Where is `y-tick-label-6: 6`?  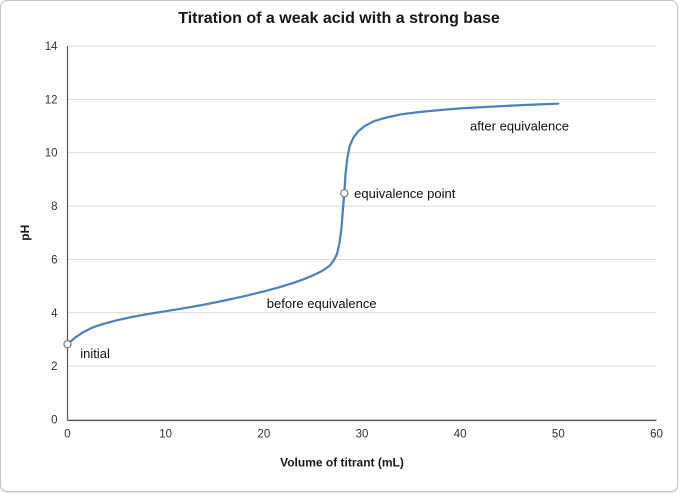 y-tick-label-6: 6 is located at coordinates (54, 260).